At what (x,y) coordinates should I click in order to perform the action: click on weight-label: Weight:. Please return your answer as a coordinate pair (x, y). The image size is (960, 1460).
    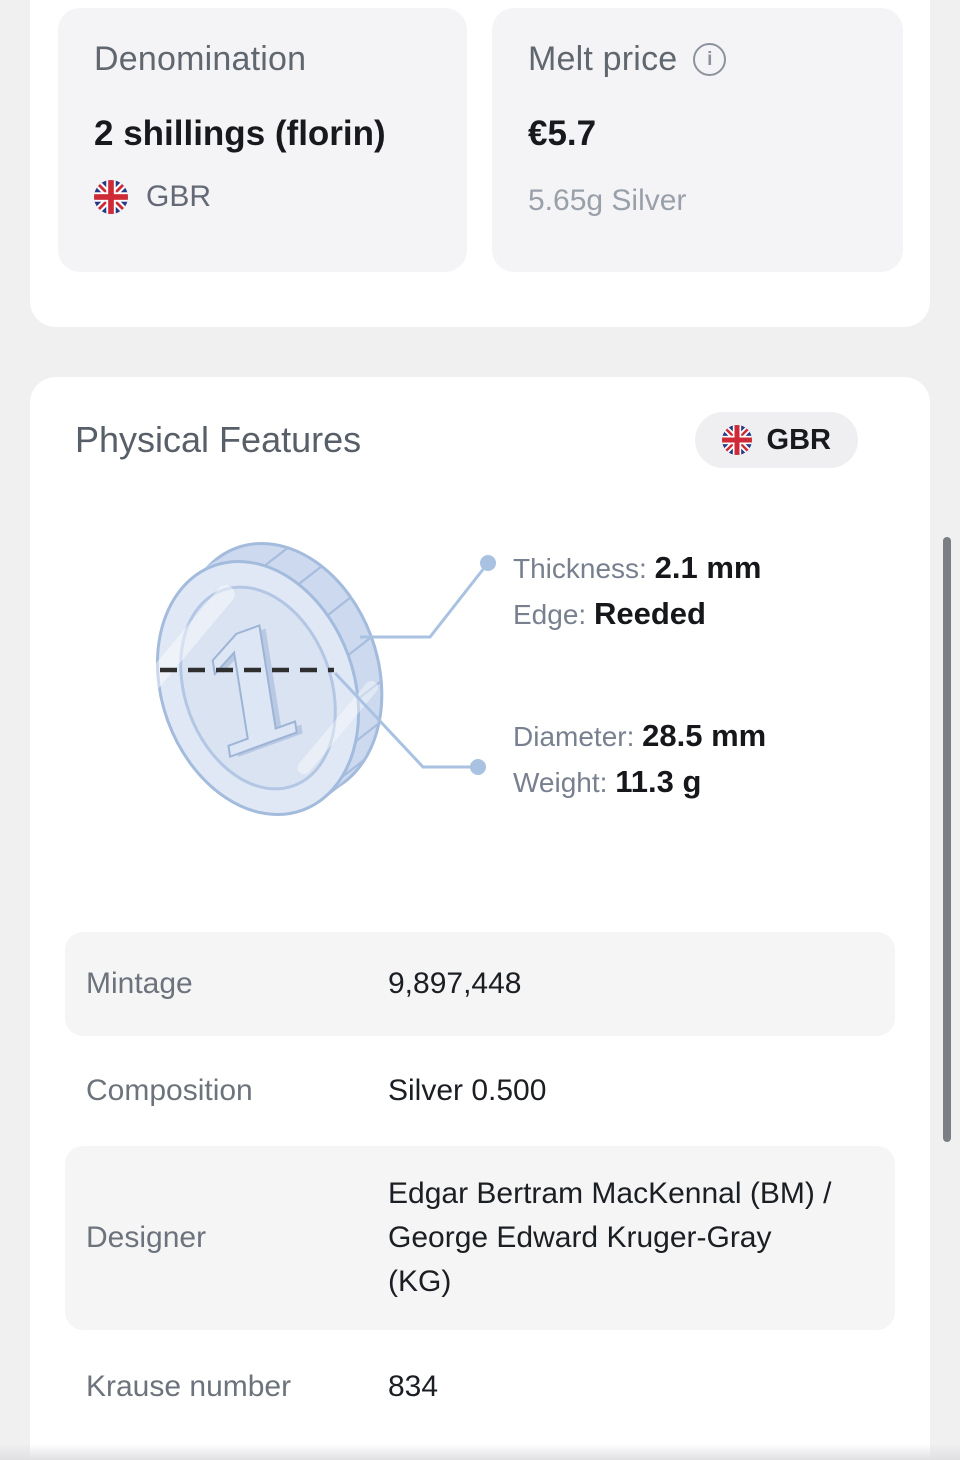
    Looking at the image, I should click on (560, 782).